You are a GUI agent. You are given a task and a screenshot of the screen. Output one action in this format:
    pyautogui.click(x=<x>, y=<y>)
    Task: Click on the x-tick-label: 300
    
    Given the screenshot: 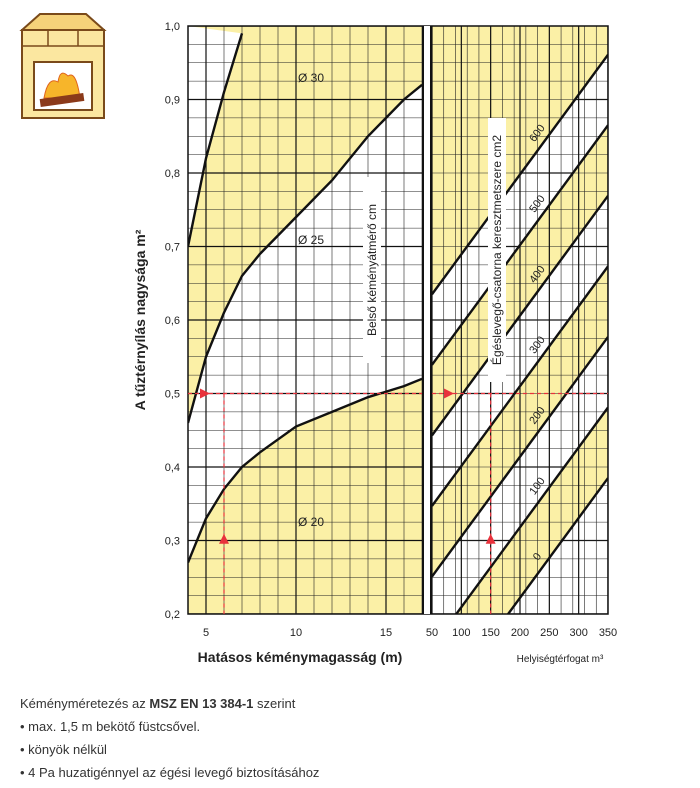 What is the action you would take?
    pyautogui.click(x=578, y=633)
    